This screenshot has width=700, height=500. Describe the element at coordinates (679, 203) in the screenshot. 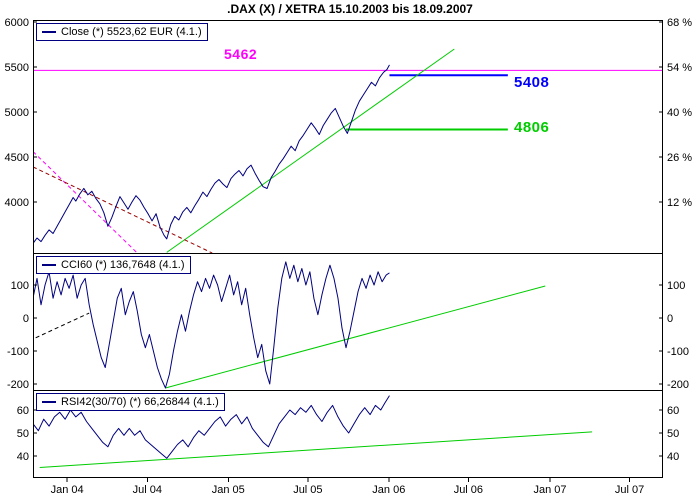

I see `y-axis-label-right: 12 %` at that location.